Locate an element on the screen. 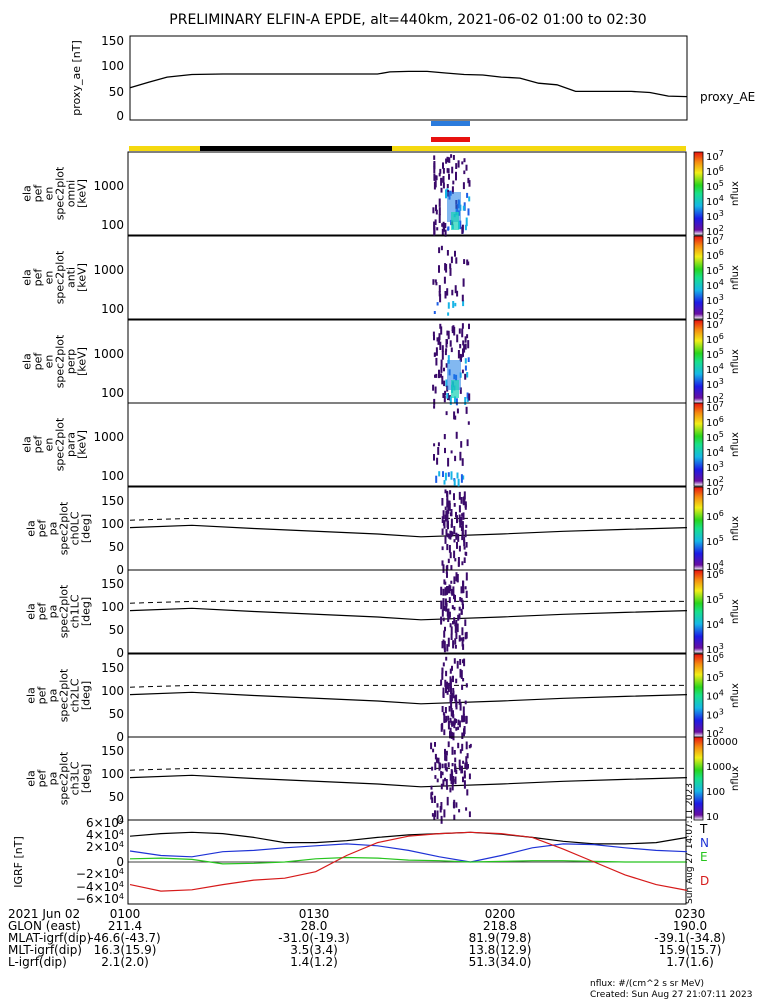 This screenshot has width=775, height=1000. ytick-100: 100 is located at coordinates (112, 607).